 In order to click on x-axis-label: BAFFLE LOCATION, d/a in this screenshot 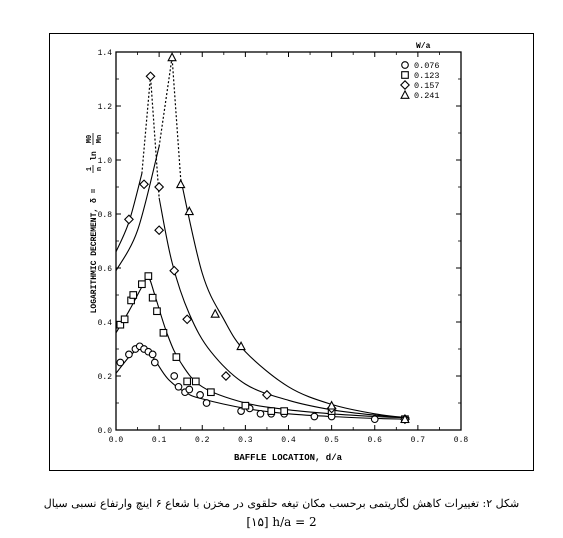, I will do `click(288, 458)`.